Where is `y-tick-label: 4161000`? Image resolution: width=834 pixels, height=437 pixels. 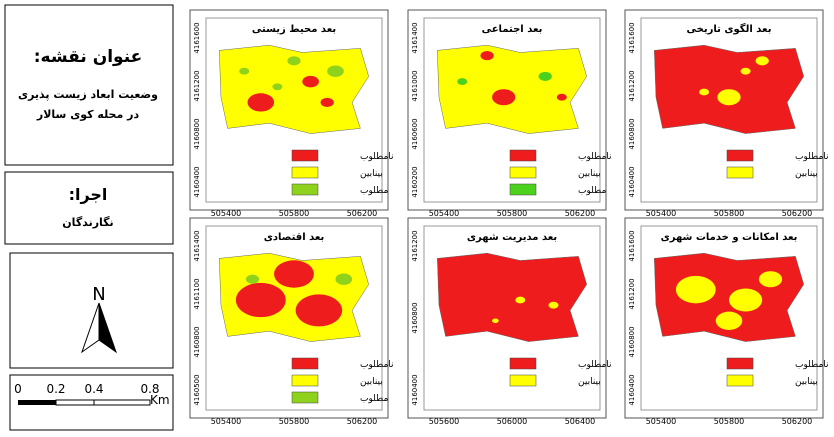 y-tick-label: 4161000 is located at coordinates (415, 85).